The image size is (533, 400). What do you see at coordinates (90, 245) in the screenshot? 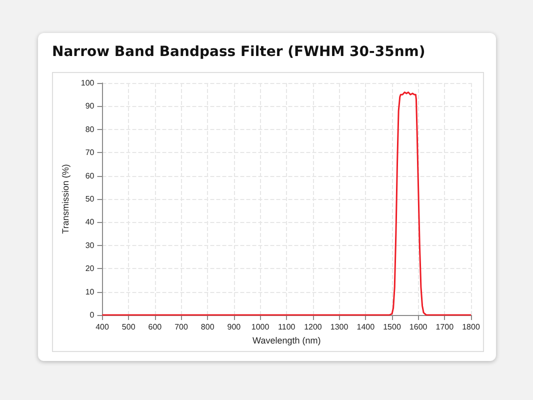
I see `y-tick-label: 30` at bounding box center [90, 245].